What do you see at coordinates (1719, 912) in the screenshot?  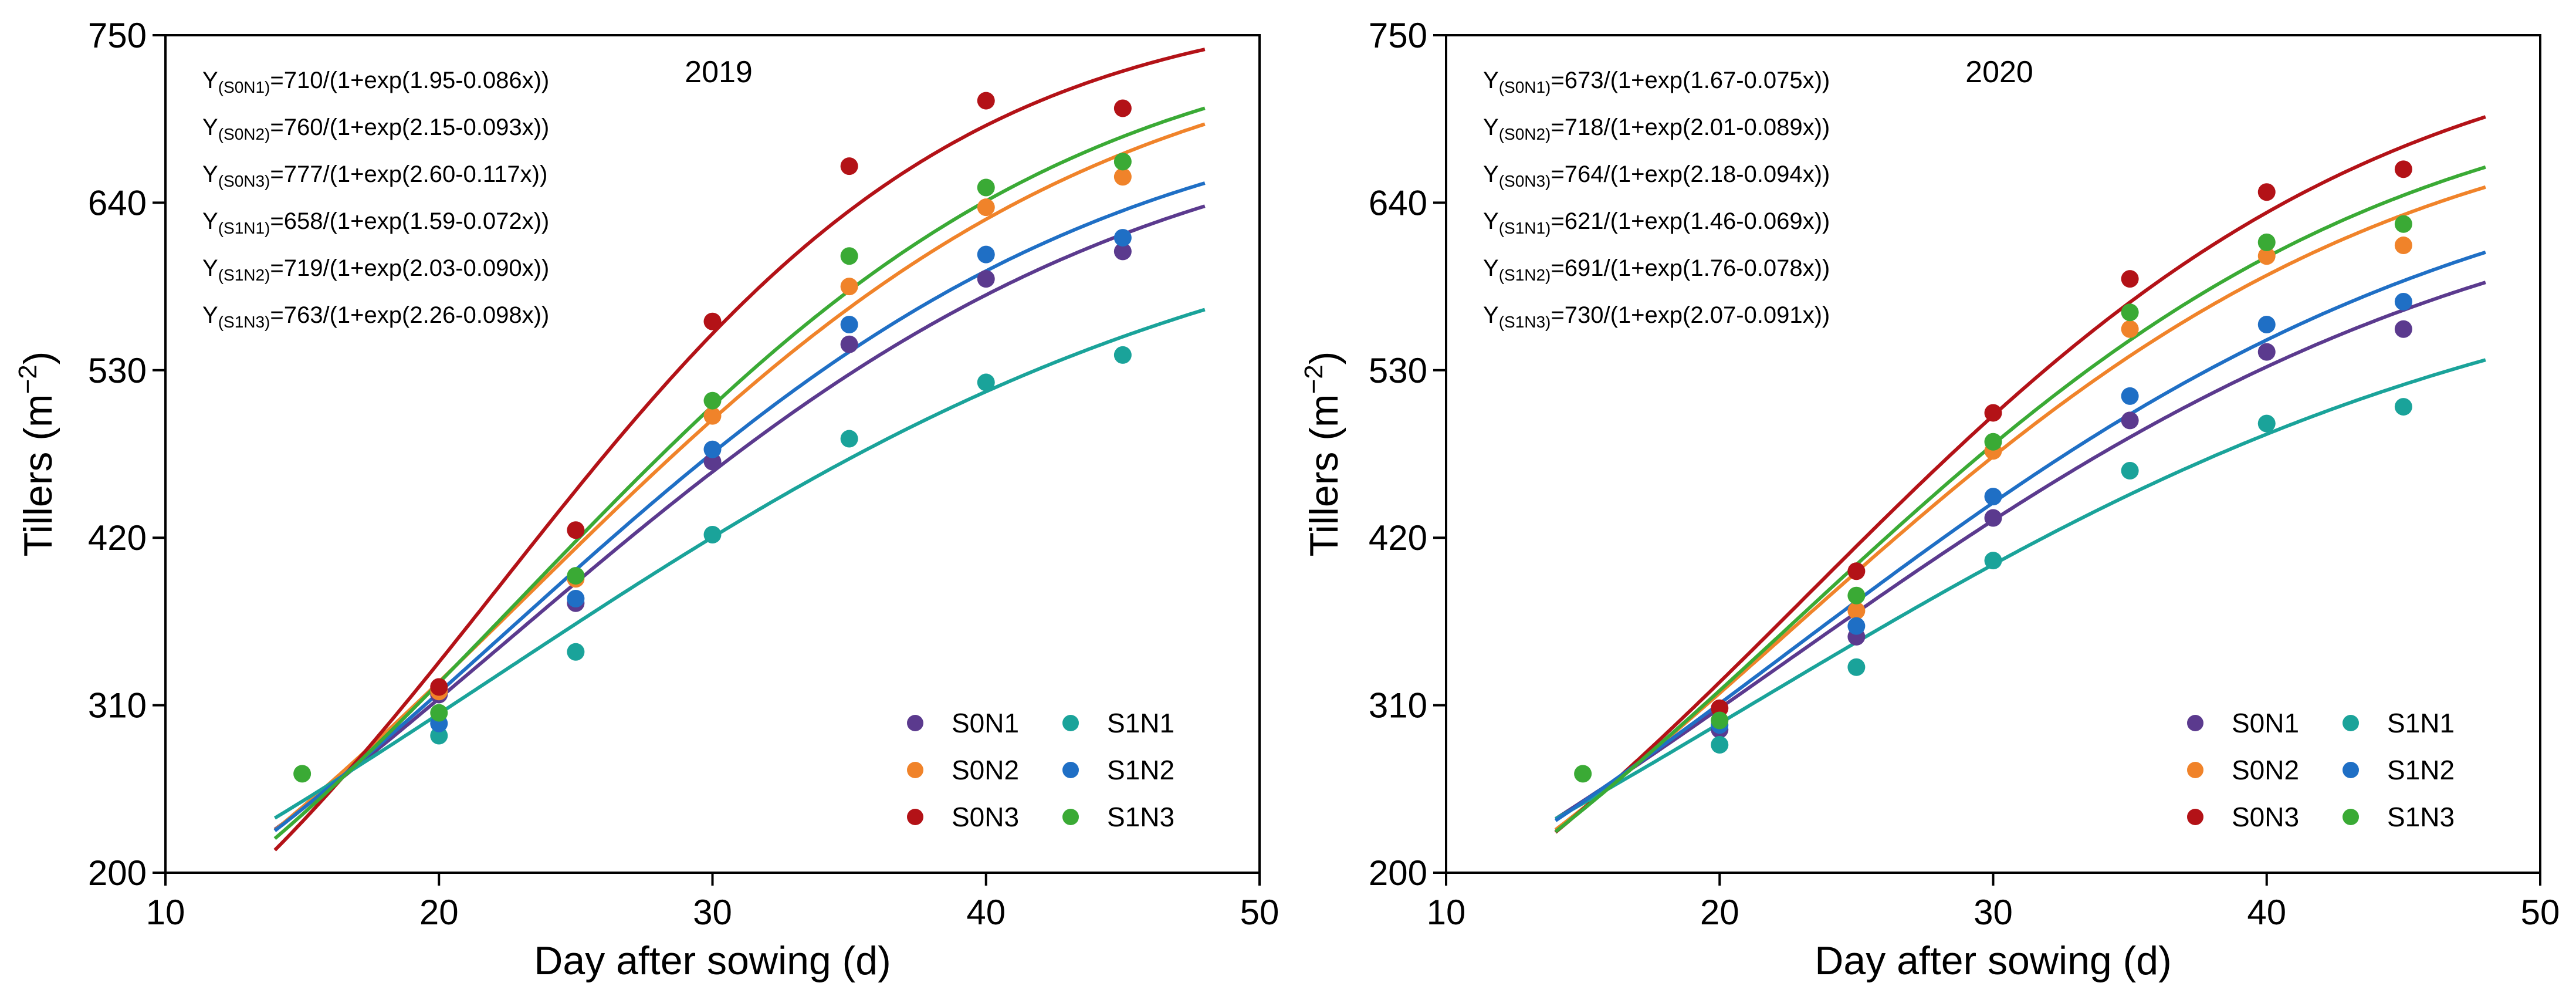 I see `x-tick-label: 20` at bounding box center [1719, 912].